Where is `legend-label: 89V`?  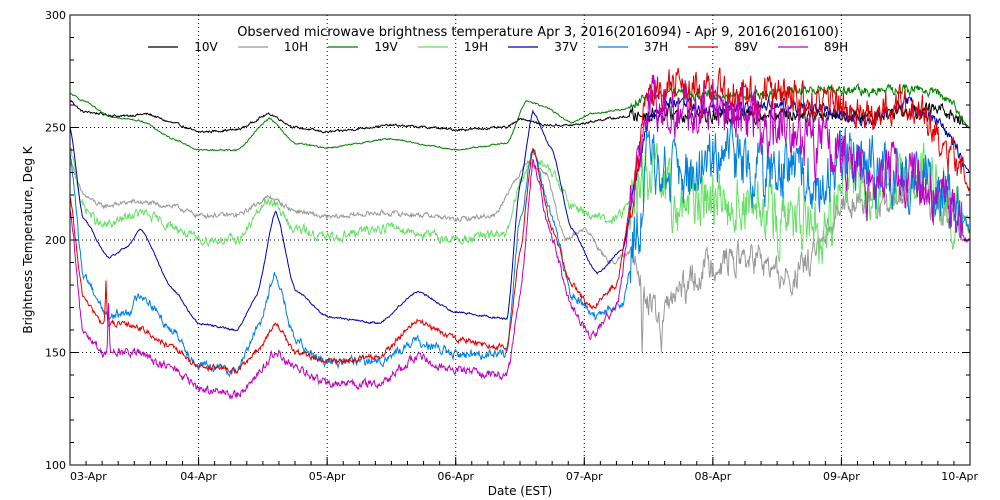 legend-label: 89V is located at coordinates (746, 47).